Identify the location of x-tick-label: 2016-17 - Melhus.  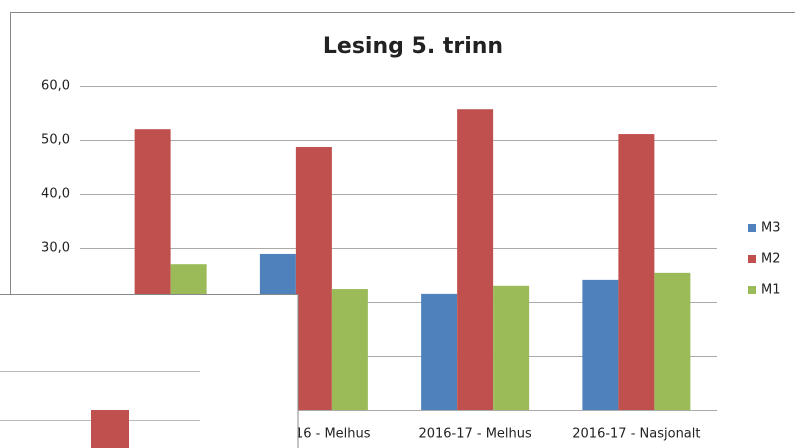
(475, 434).